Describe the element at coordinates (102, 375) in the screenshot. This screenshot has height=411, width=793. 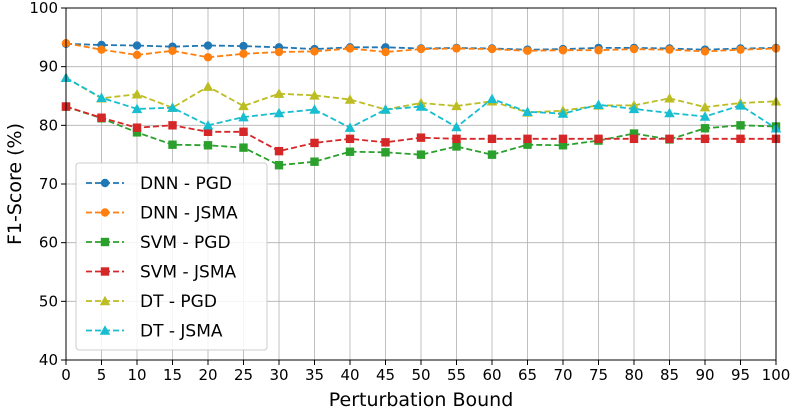
I see `x-tick-label: 5` at that location.